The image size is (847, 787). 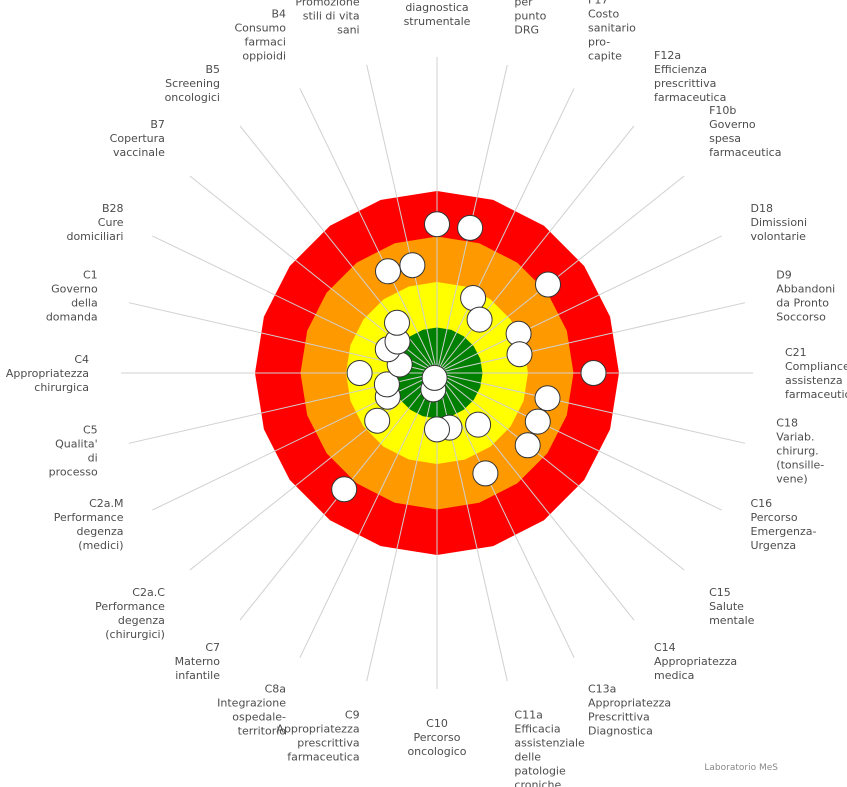 What do you see at coordinates (478, 424) in the screenshot?
I see `point-C14` at bounding box center [478, 424].